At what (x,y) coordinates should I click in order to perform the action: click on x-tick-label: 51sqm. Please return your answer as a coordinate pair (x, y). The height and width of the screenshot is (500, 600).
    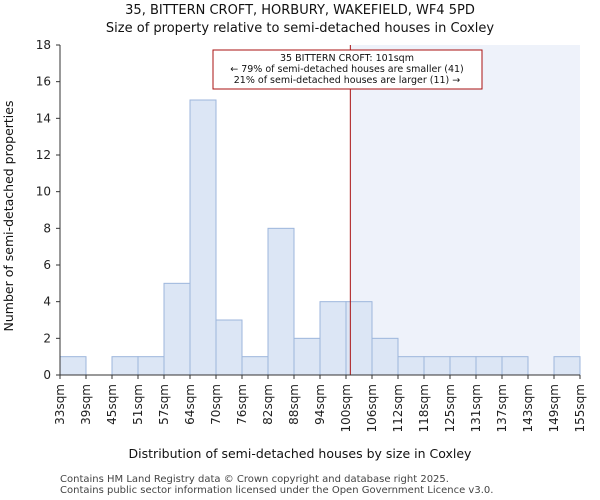
    Looking at the image, I should click on (138, 404).